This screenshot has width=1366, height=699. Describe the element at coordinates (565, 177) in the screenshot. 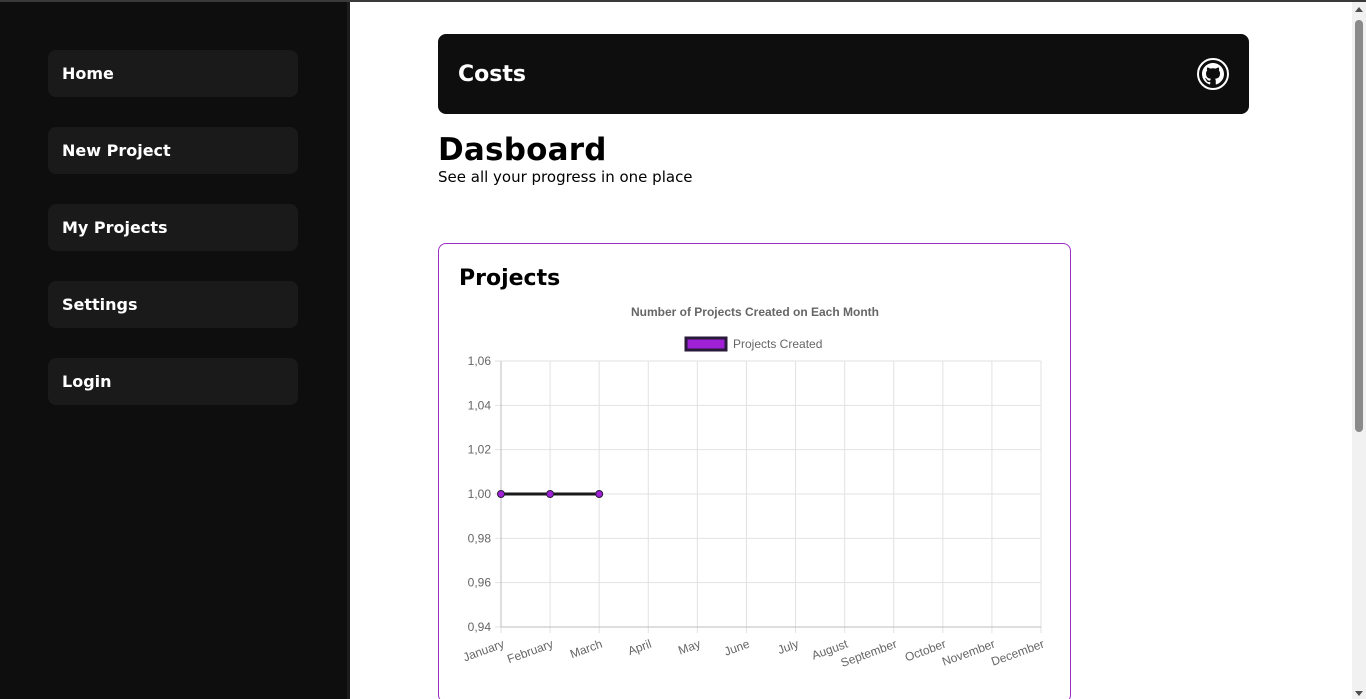

I see `page-subtitle: See all your progress in one place` at that location.